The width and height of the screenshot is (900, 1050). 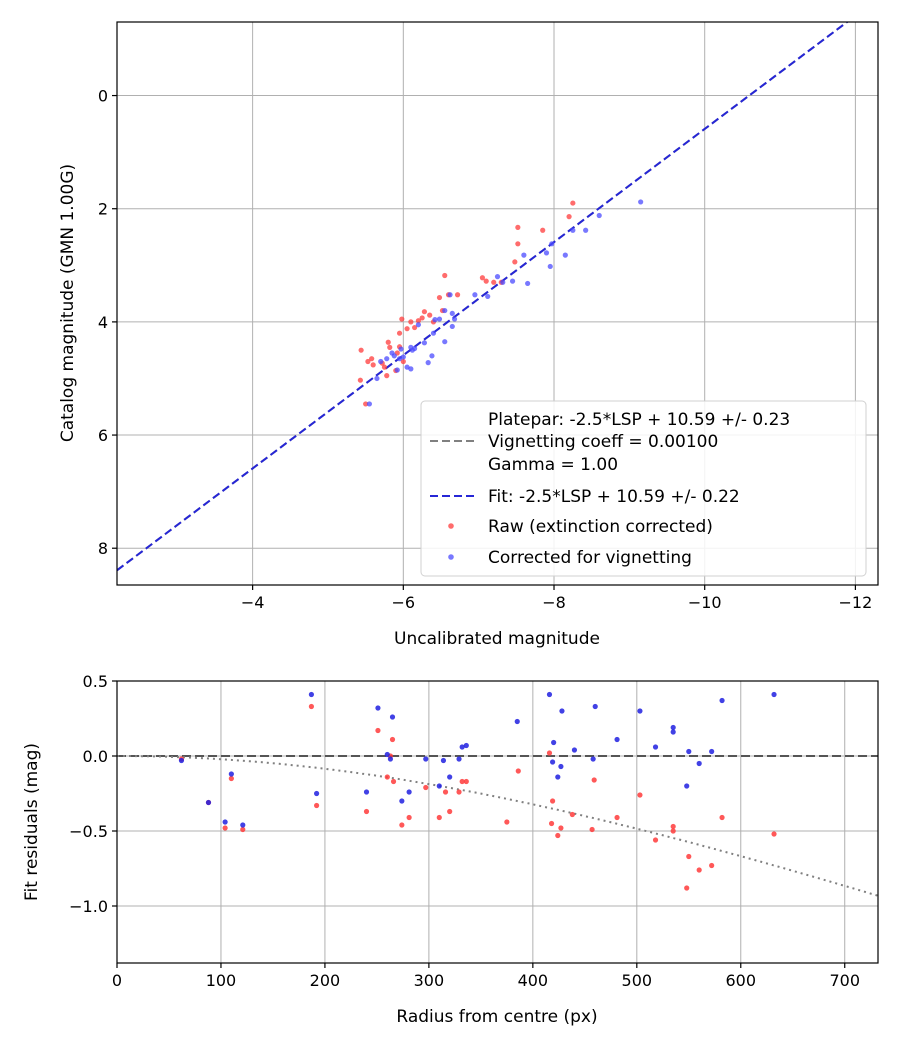 I want to click on legend-platepar-label: Platepar: -2.5*LSP + 10.59 +/- 0.23, so click(x=639, y=420).